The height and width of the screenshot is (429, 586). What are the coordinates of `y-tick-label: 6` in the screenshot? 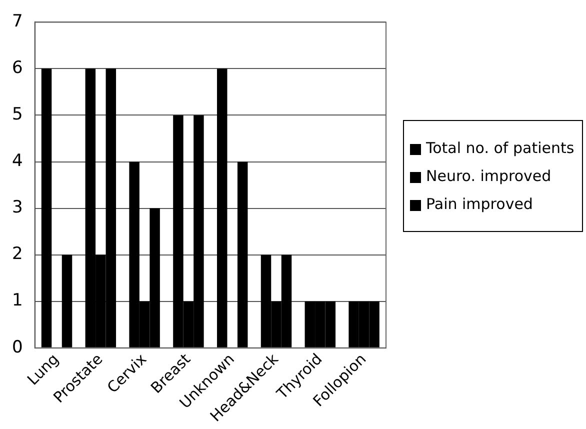 It's located at (17, 68).